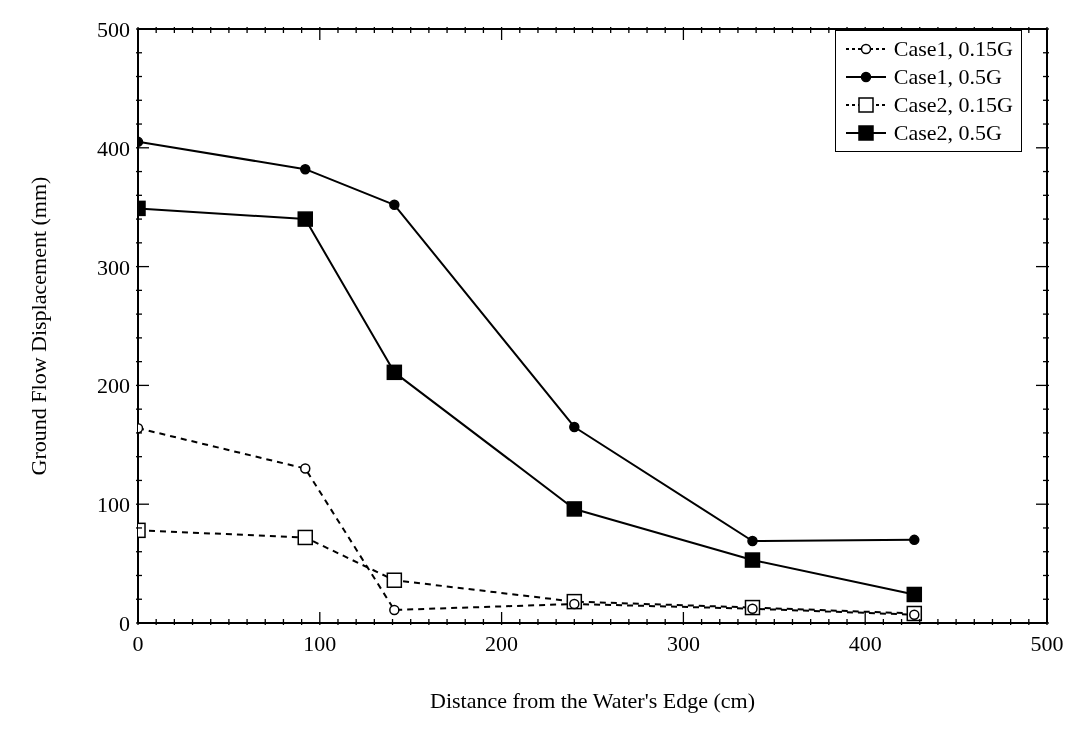 The width and height of the screenshot is (1088, 743). Describe the element at coordinates (683, 643) in the screenshot. I see `x-tick-label: 300` at that location.